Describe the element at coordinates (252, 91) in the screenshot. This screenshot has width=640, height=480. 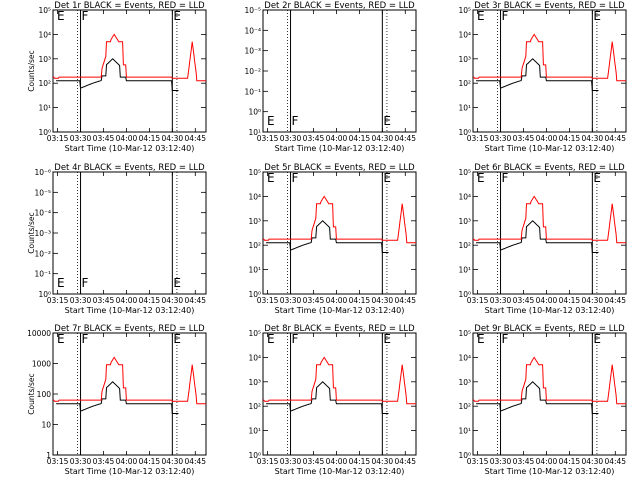
I see `y-tick-label: 10⁻¹` at that location.